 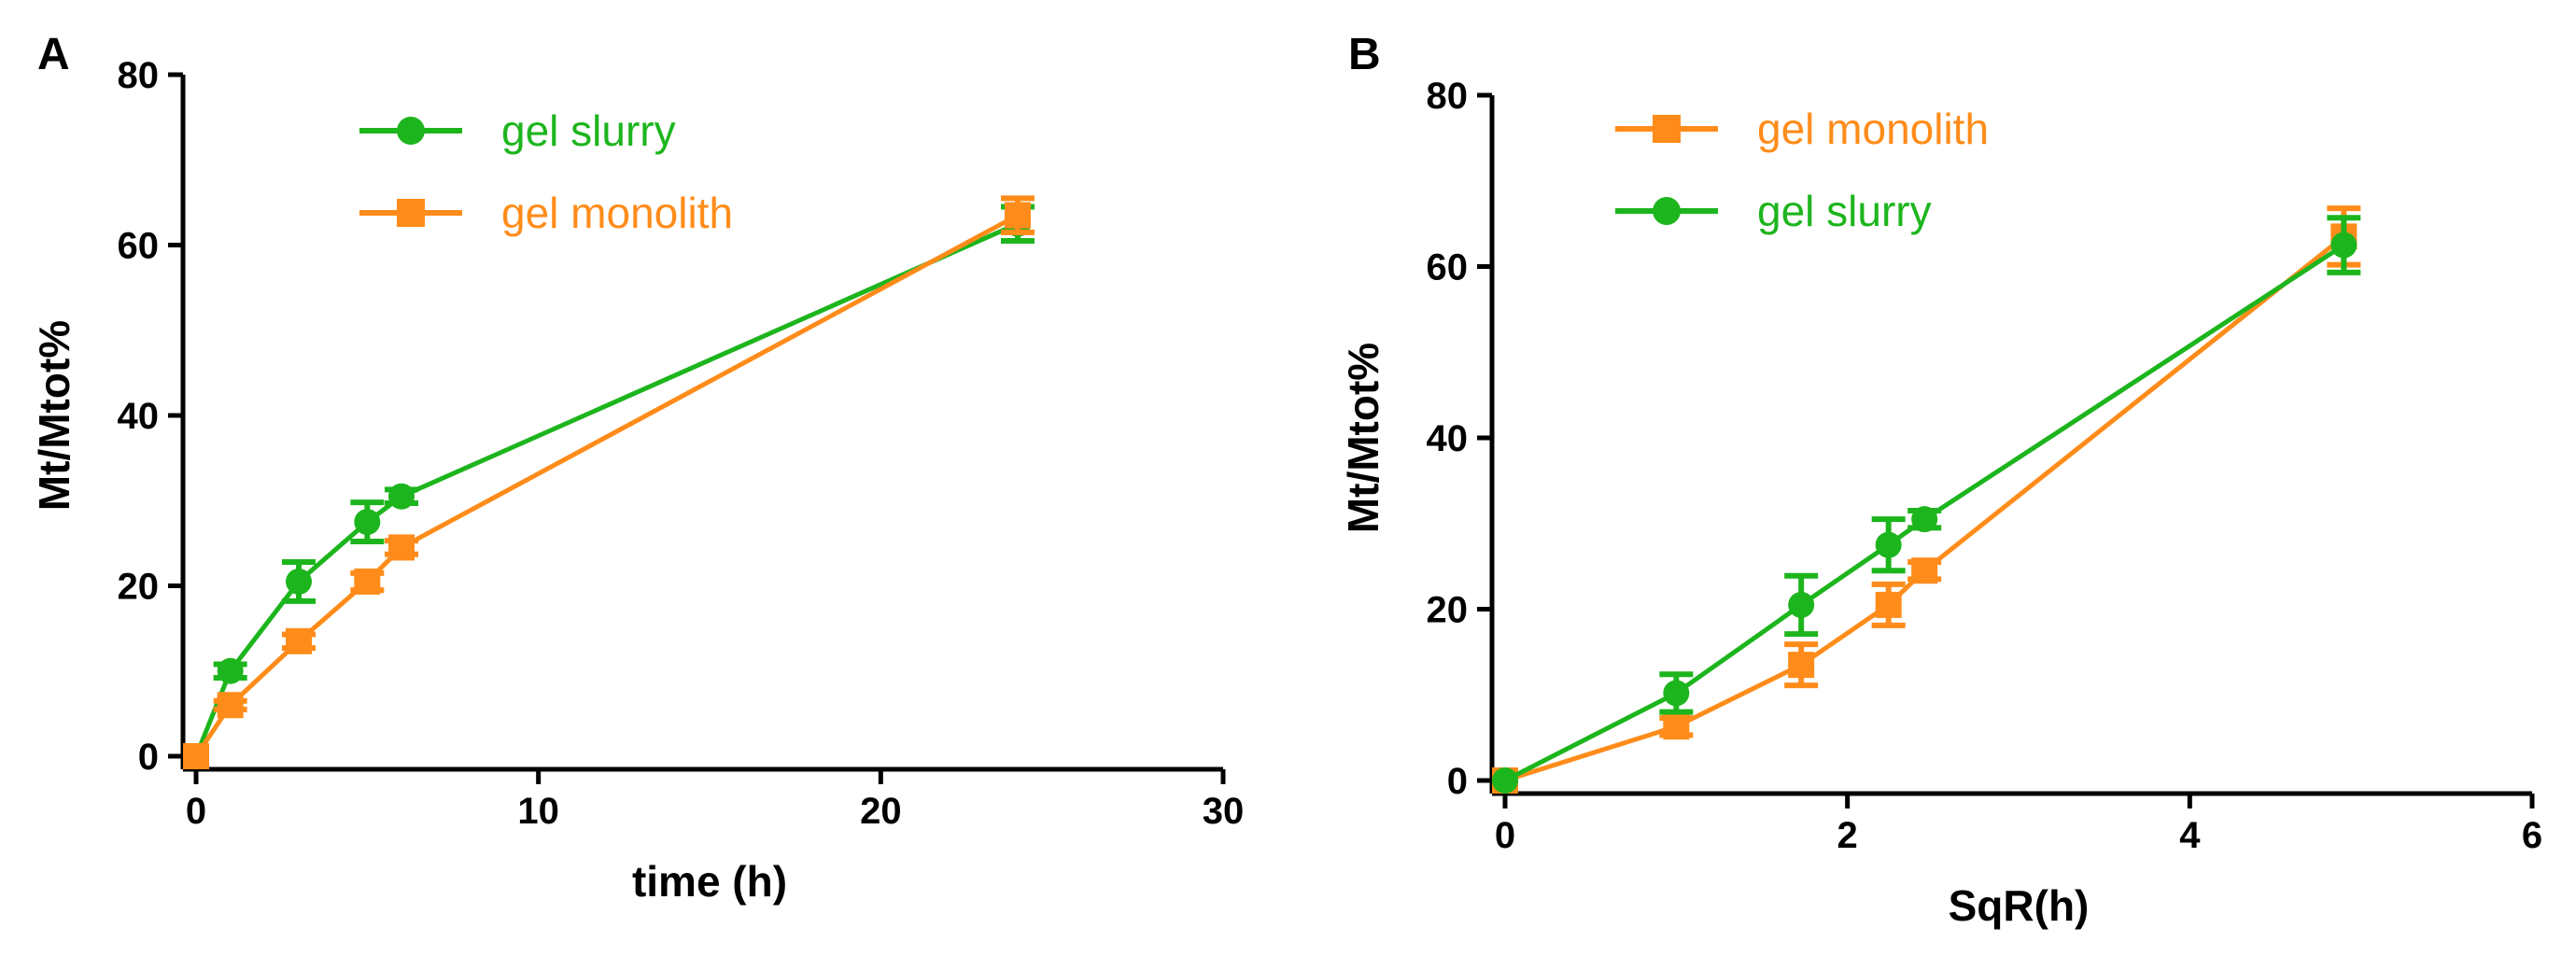 I want to click on legend: gel slurry gel monolith, so click(x=546, y=171).